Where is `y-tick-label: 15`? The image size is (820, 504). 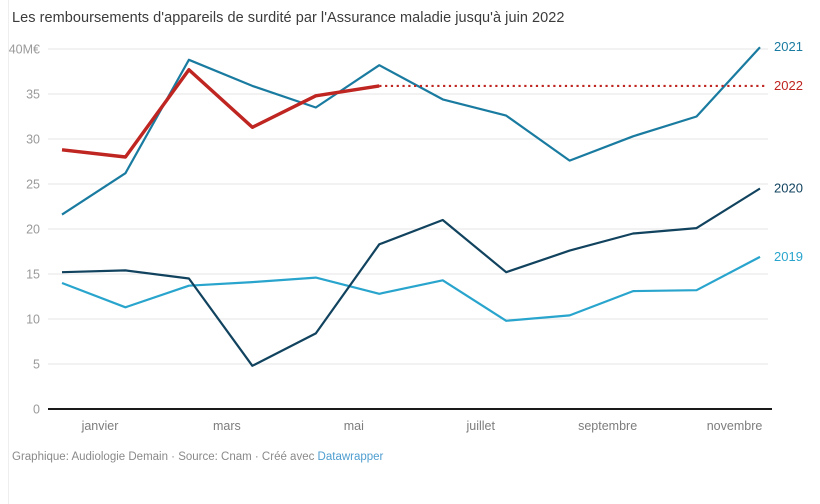 y-tick-label: 15 is located at coordinates (33, 275).